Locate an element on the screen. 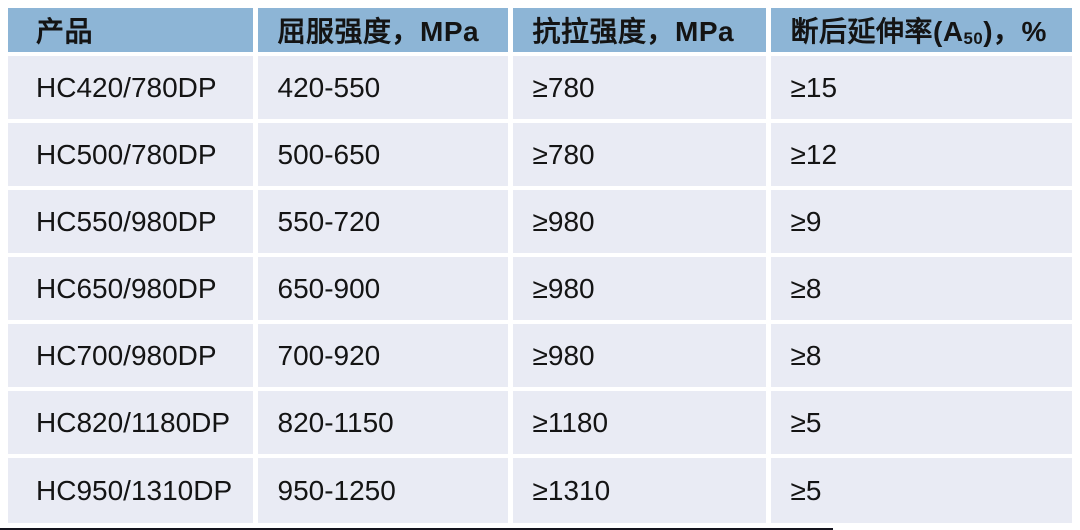 This screenshot has width=1080, height=530. cell-elongation: ≥9 is located at coordinates (920, 222).